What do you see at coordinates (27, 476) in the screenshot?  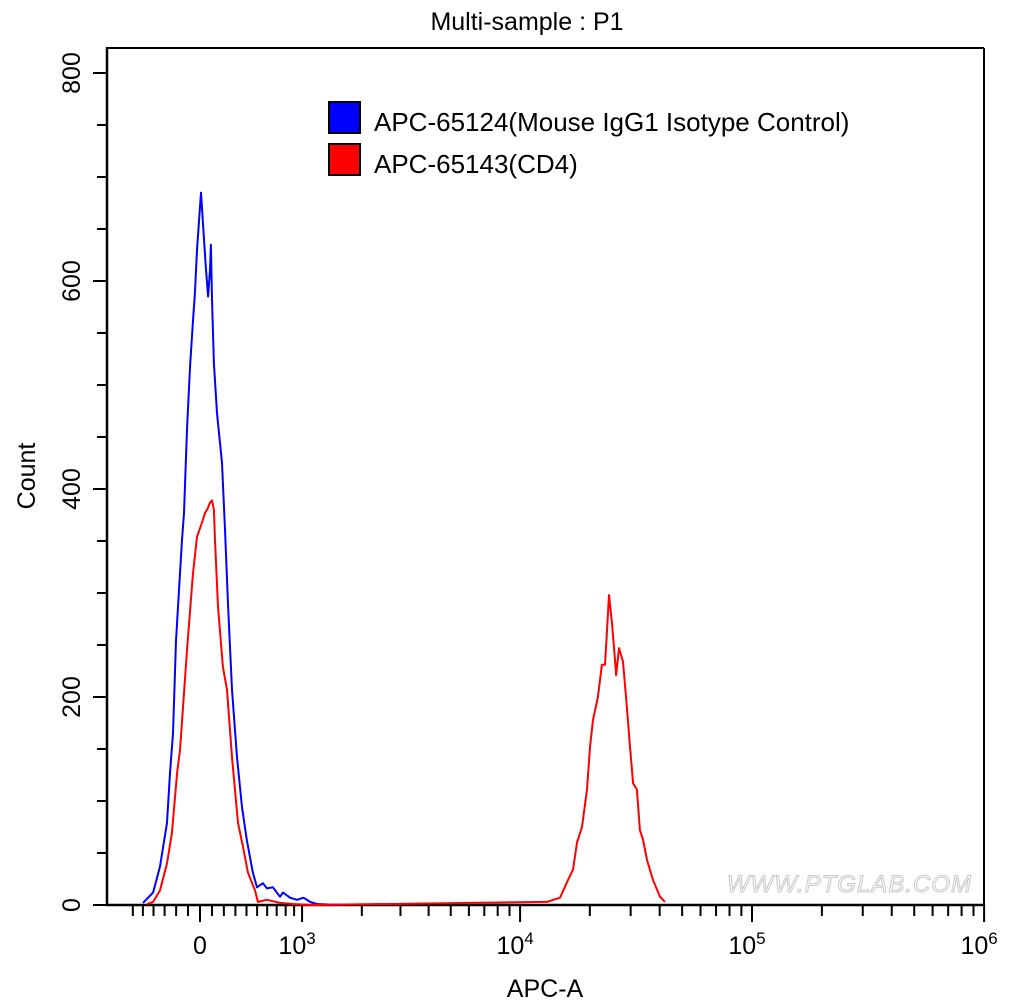 I see `y-axis-label: Count` at bounding box center [27, 476].